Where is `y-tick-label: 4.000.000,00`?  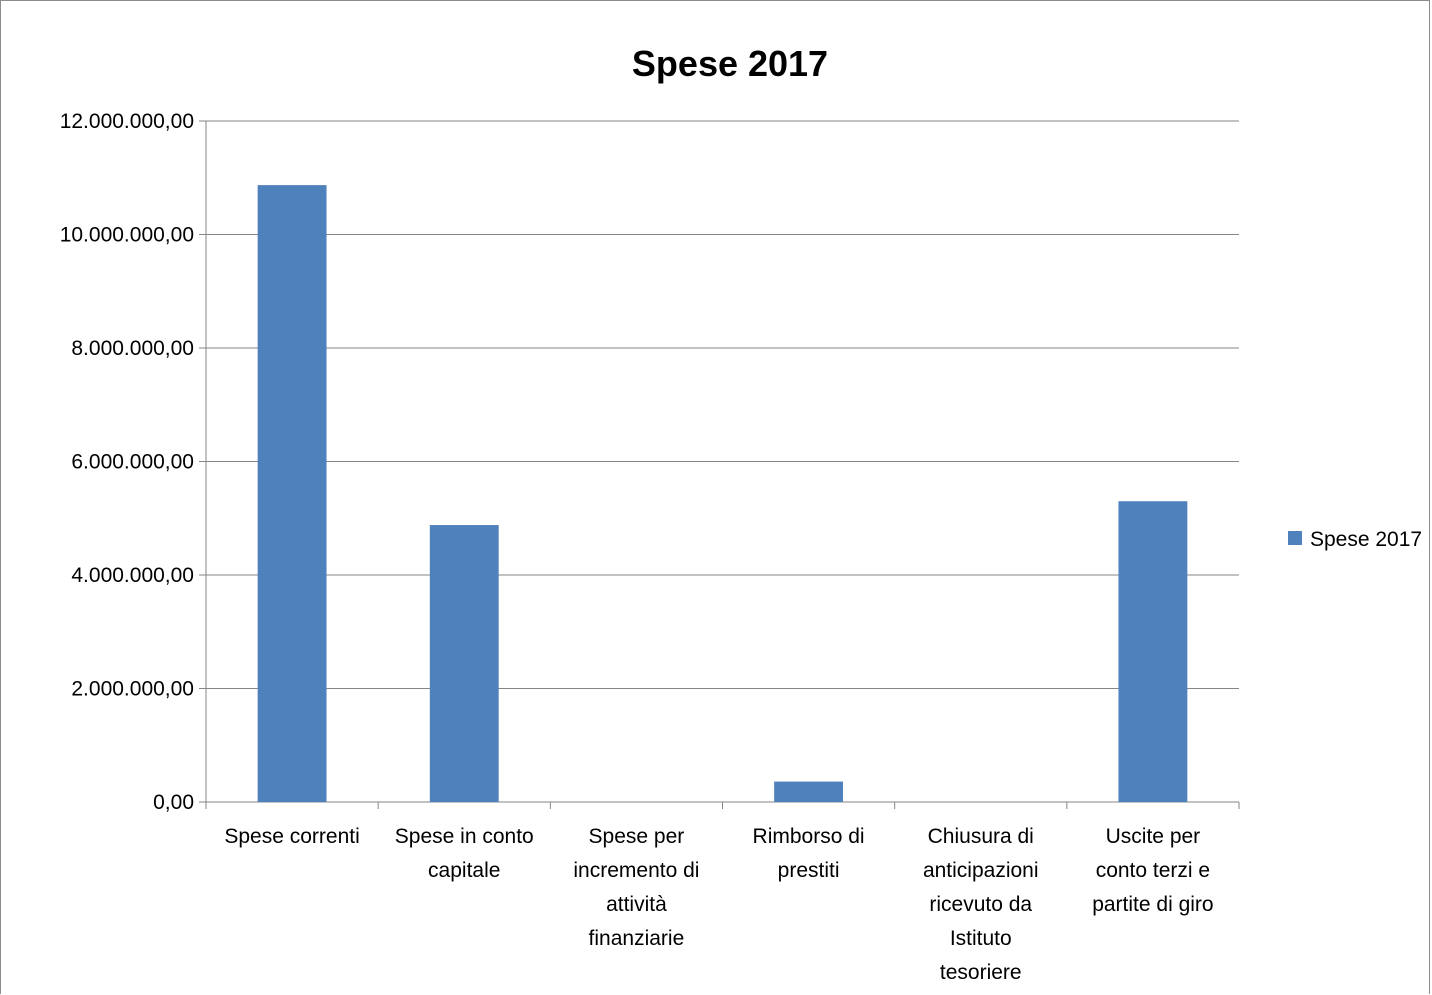
y-tick-label: 4.000.000,00 is located at coordinates (132, 575).